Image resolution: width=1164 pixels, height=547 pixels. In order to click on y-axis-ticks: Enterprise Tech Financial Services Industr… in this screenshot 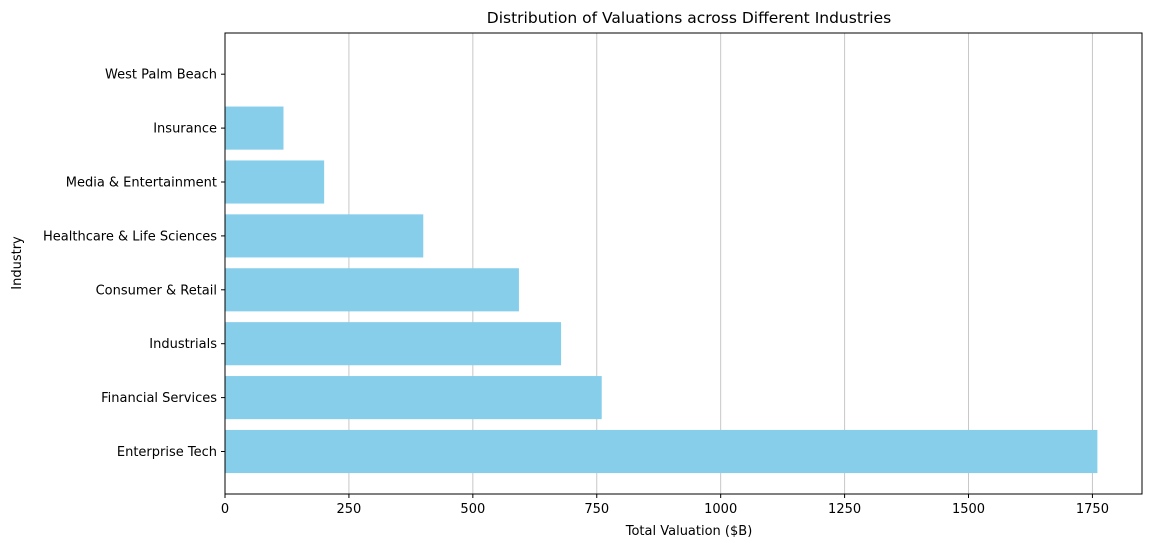, I will do `click(134, 264)`.